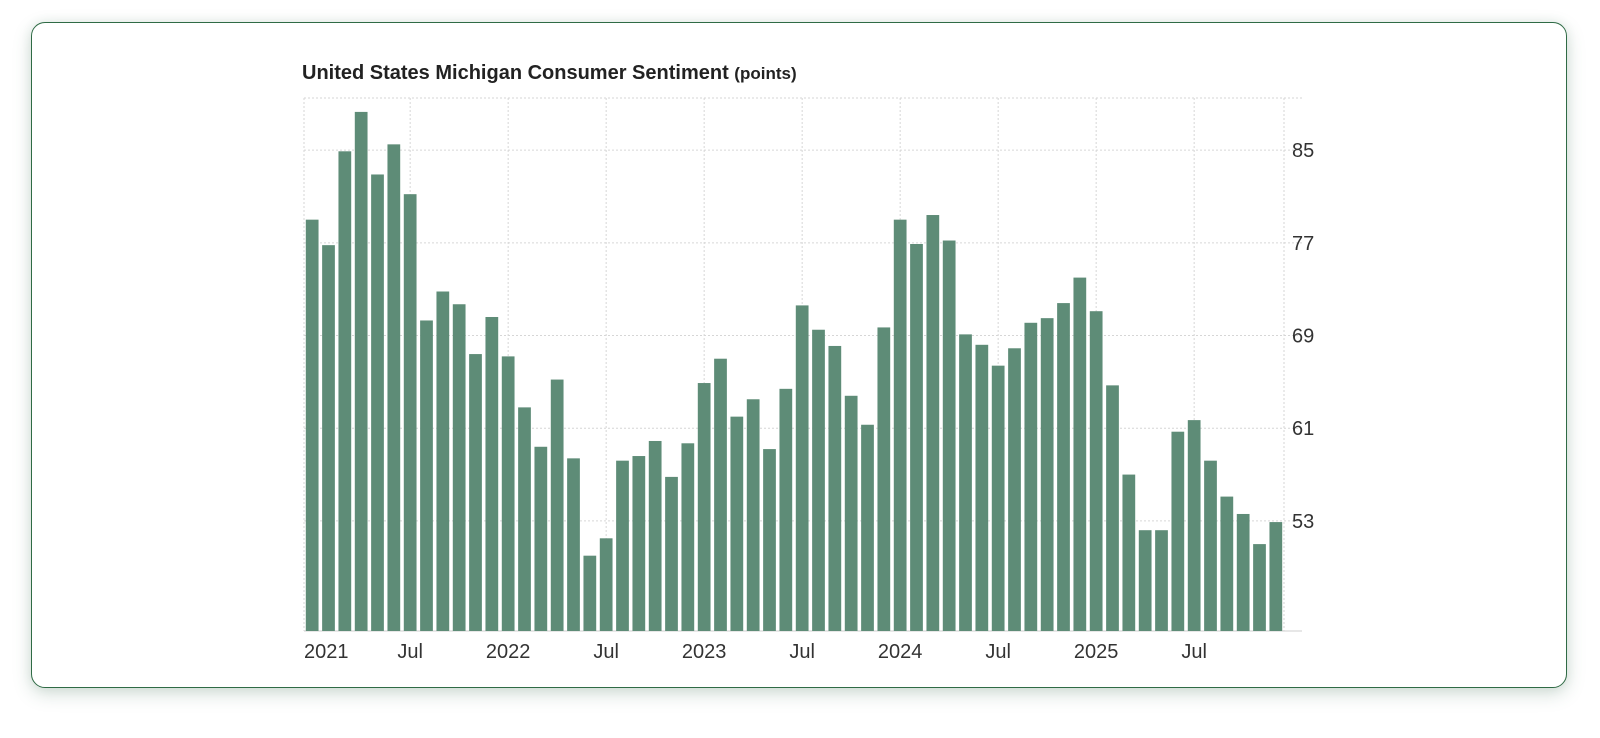 Image resolution: width=1600 pixels, height=738 pixels. What do you see at coordinates (508, 652) in the screenshot?
I see `x-tick-label: 2022` at bounding box center [508, 652].